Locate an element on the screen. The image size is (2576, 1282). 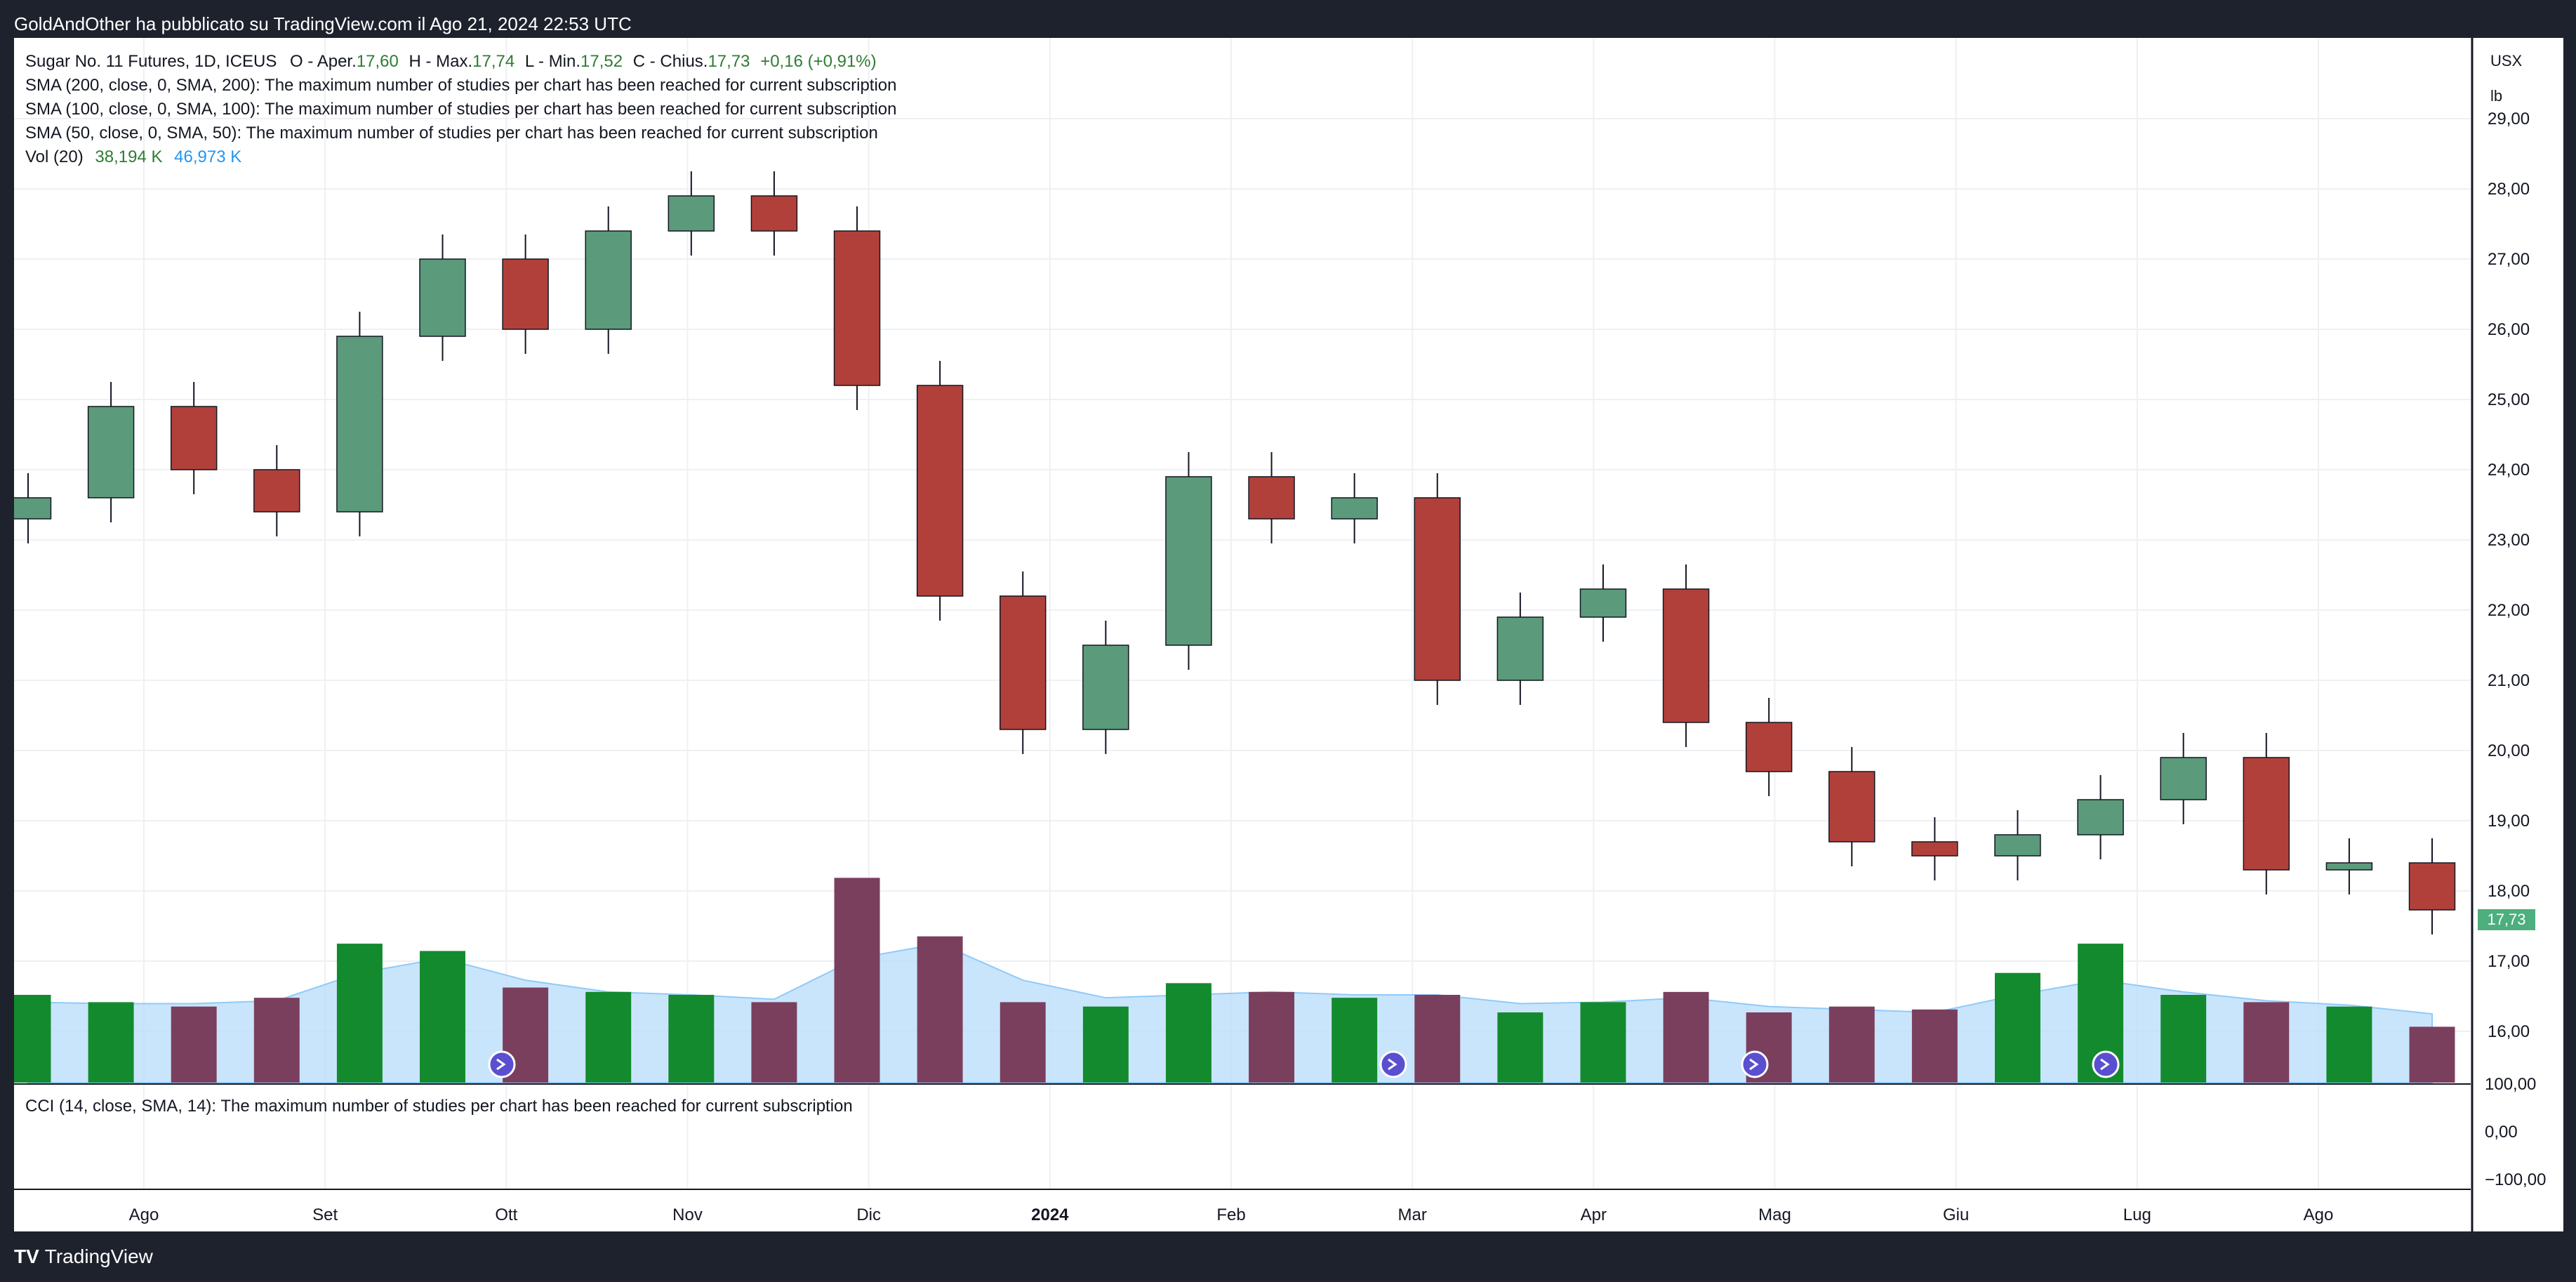
price-tick-label: 23,00 is located at coordinates (2509, 540).